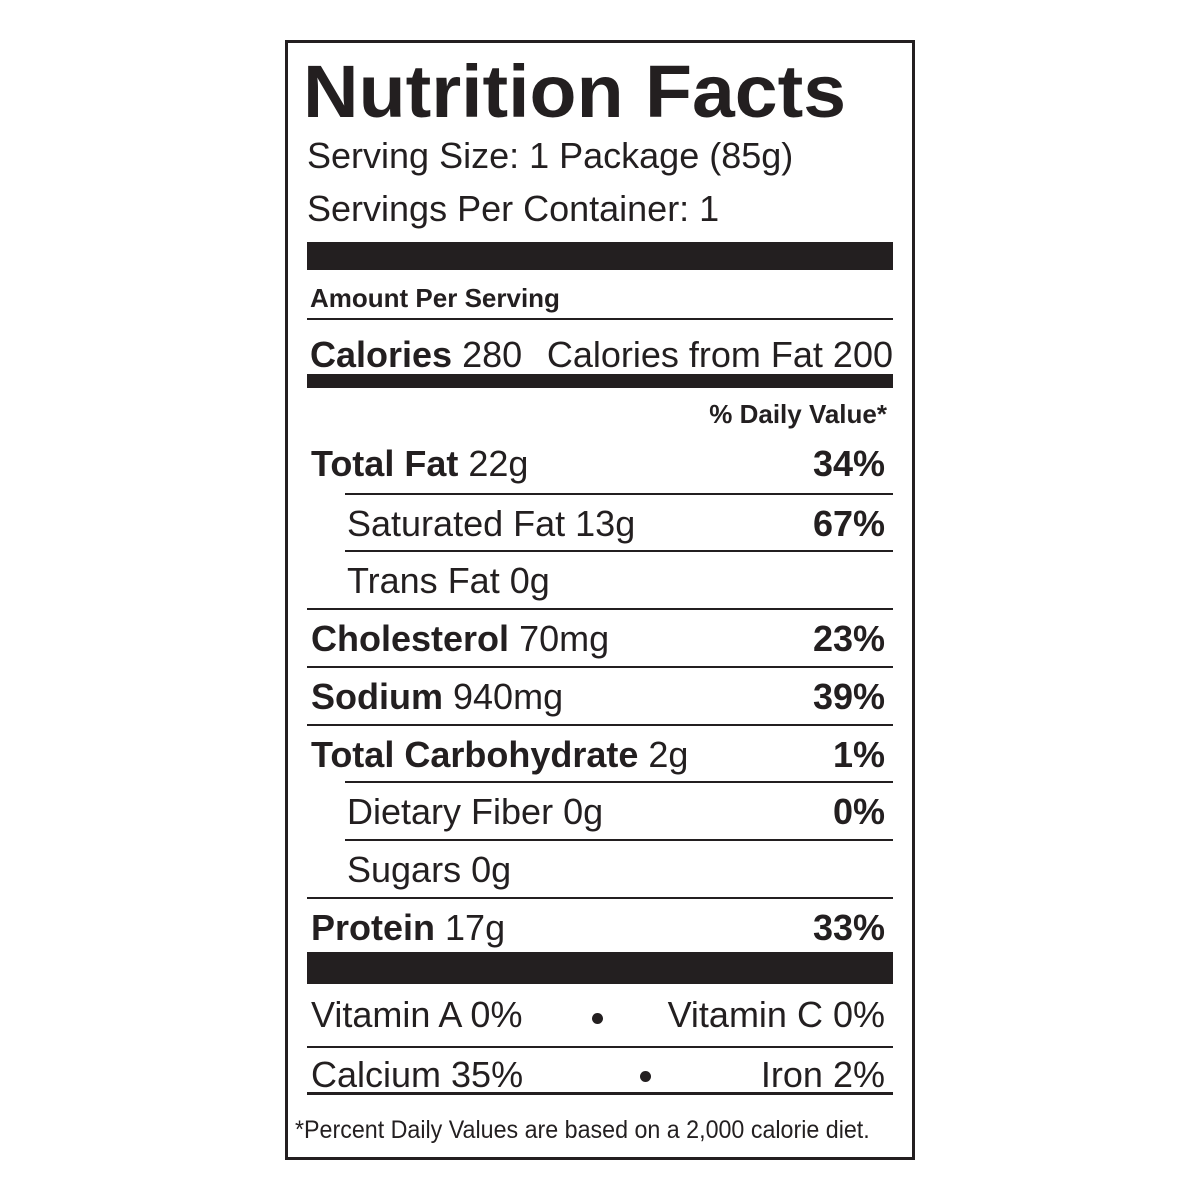  What do you see at coordinates (456, 523) in the screenshot?
I see `nutrient-name: Saturated Fat` at bounding box center [456, 523].